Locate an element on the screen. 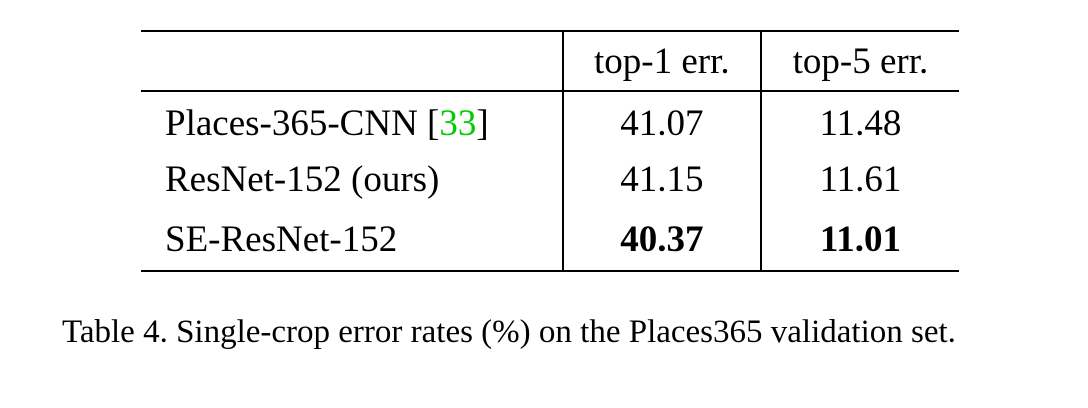 The width and height of the screenshot is (1088, 408). table-row: ResNet-152 (ours) 41.15 11.61 is located at coordinates (550, 179).